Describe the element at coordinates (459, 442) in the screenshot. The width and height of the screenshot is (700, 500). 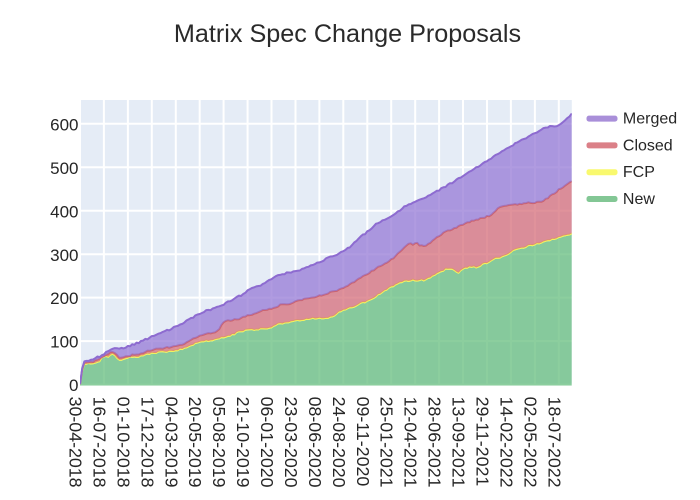
I see `svg-text: 13-09-2021` at that location.